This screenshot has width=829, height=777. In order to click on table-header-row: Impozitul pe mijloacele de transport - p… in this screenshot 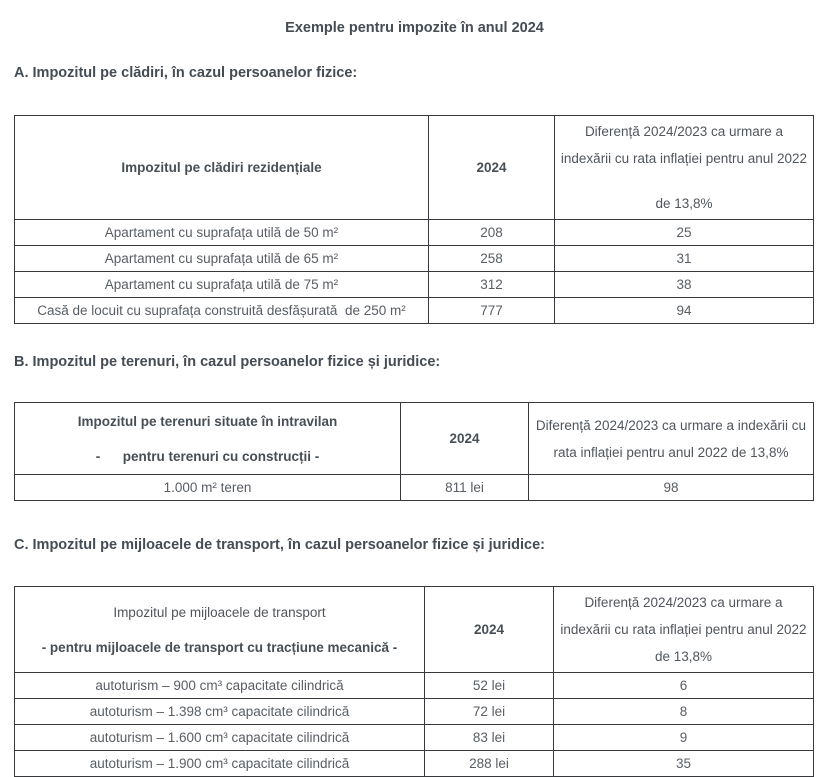, I will do `click(414, 629)`.